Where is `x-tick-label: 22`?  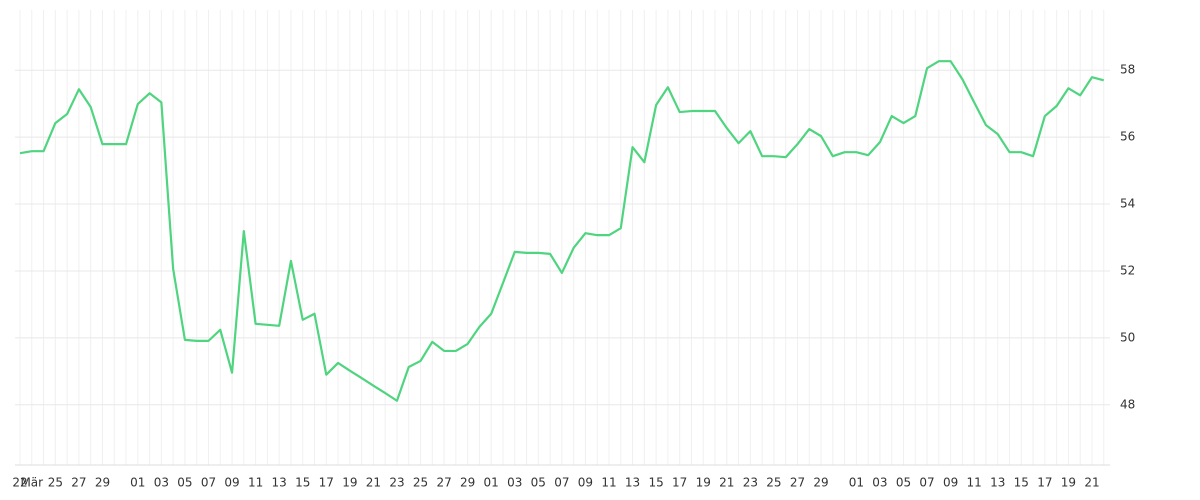 x-tick-label: 22 is located at coordinates (19, 483).